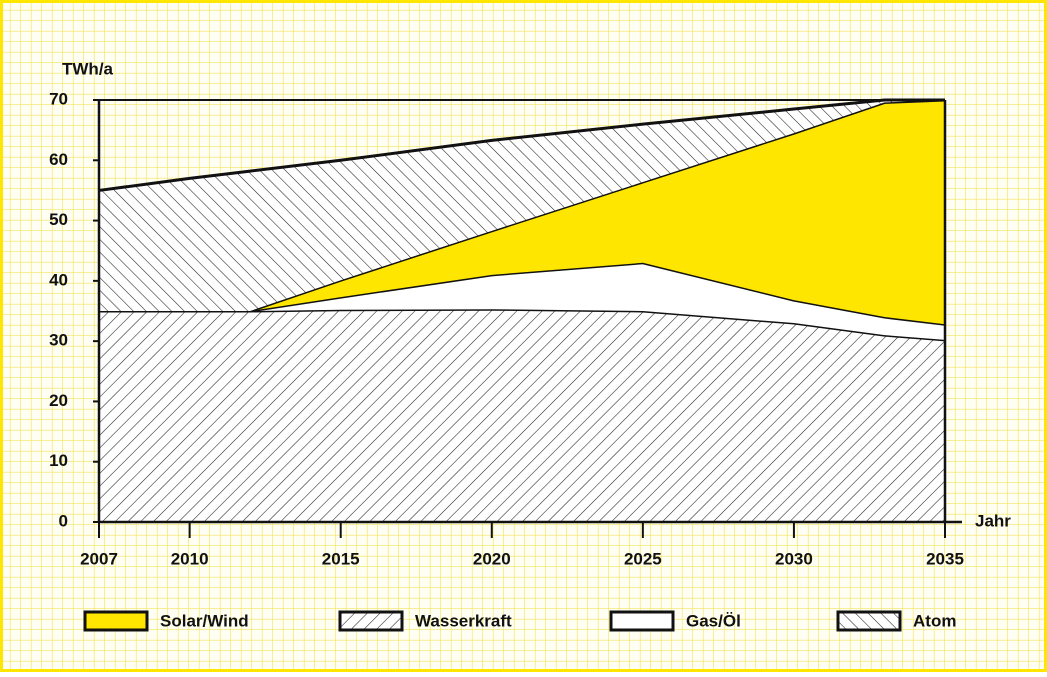  Describe the element at coordinates (58, 400) in the screenshot. I see `y-tick-label: 20` at that location.